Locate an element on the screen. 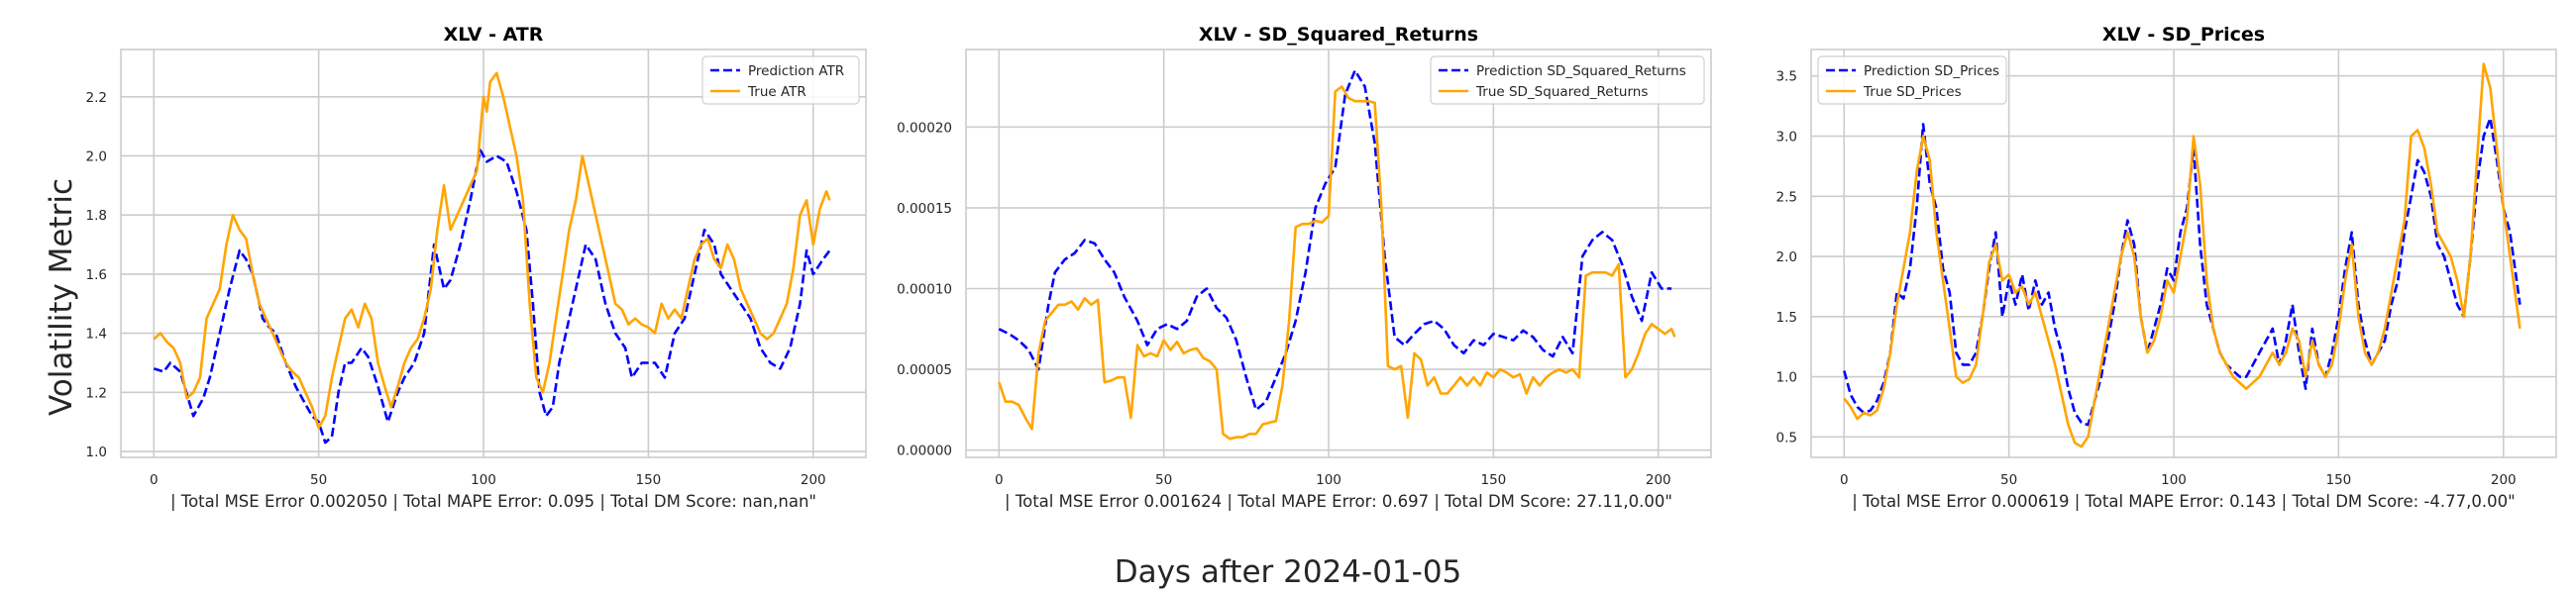 This screenshot has width=2576, height=594. legend-label: Prediction ATR is located at coordinates (796, 71).